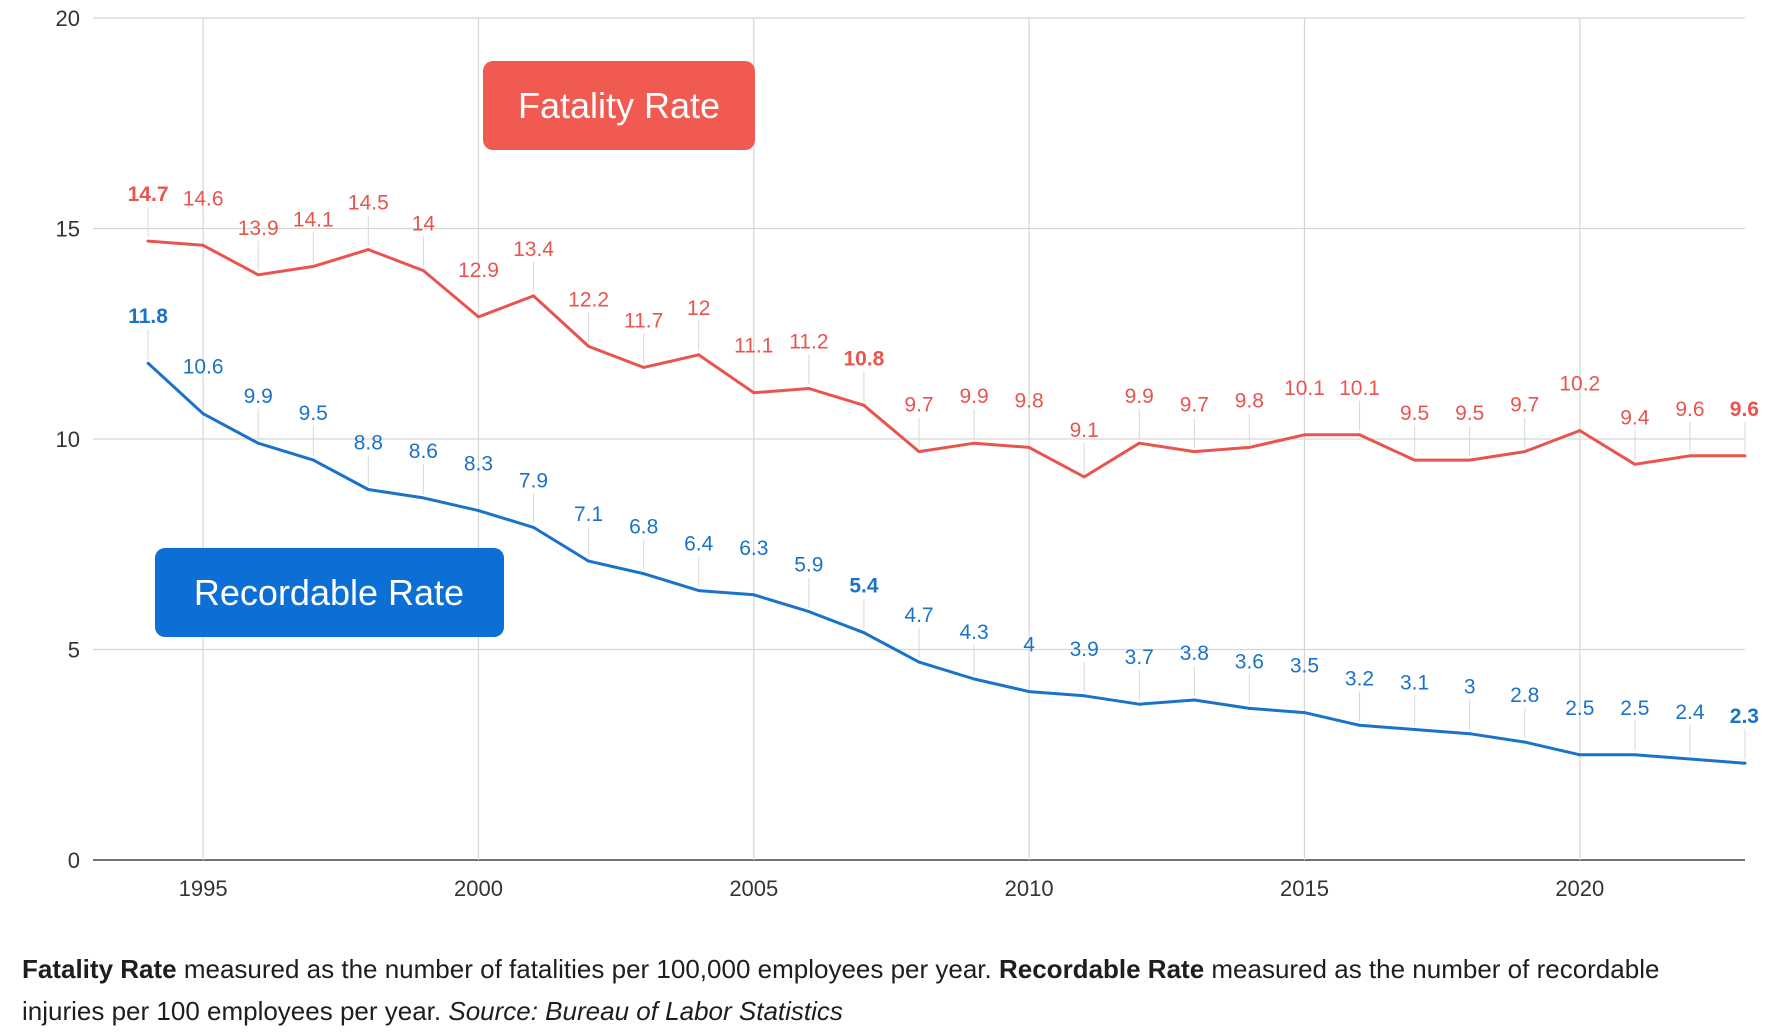 The image size is (1765, 1032). I want to click on fatality-rate-data-label: 14, so click(424, 224).